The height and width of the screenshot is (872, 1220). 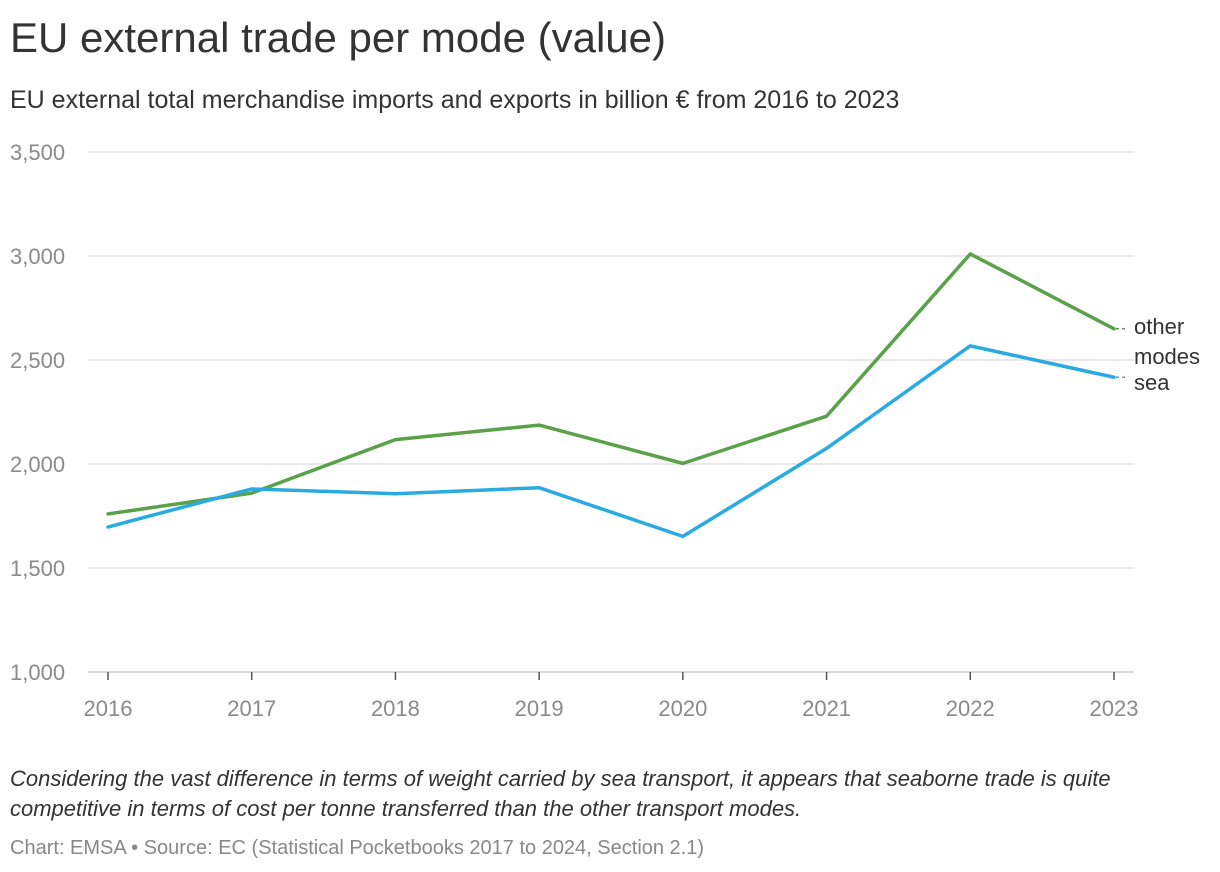 I want to click on chart-title: EU external trade per mode (value), so click(x=338, y=37).